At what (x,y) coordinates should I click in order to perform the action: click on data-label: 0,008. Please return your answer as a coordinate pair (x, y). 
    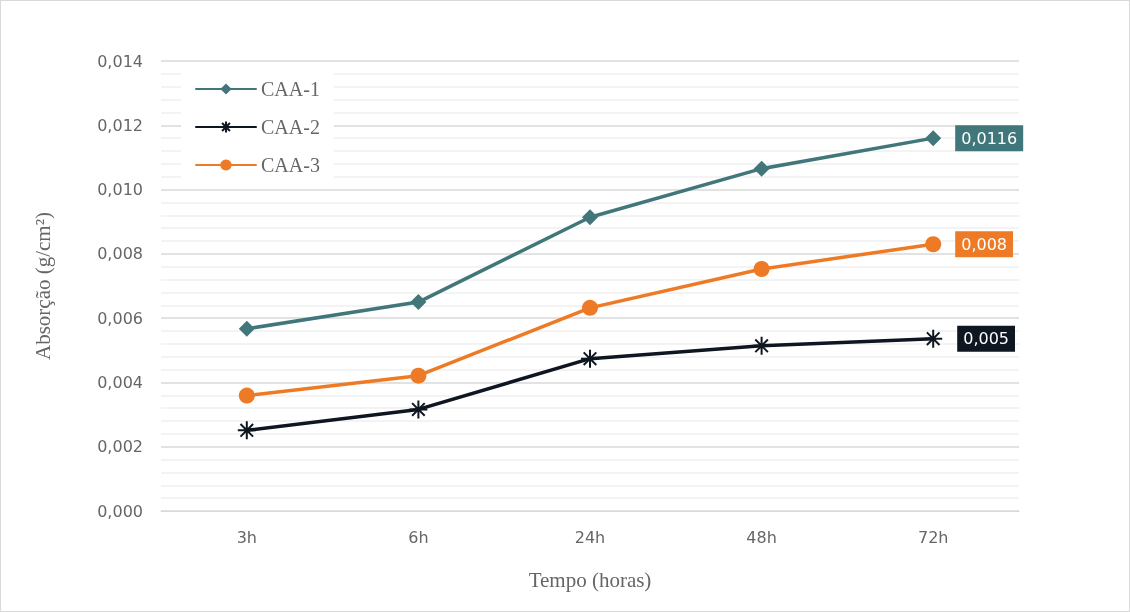
    Looking at the image, I should click on (984, 244).